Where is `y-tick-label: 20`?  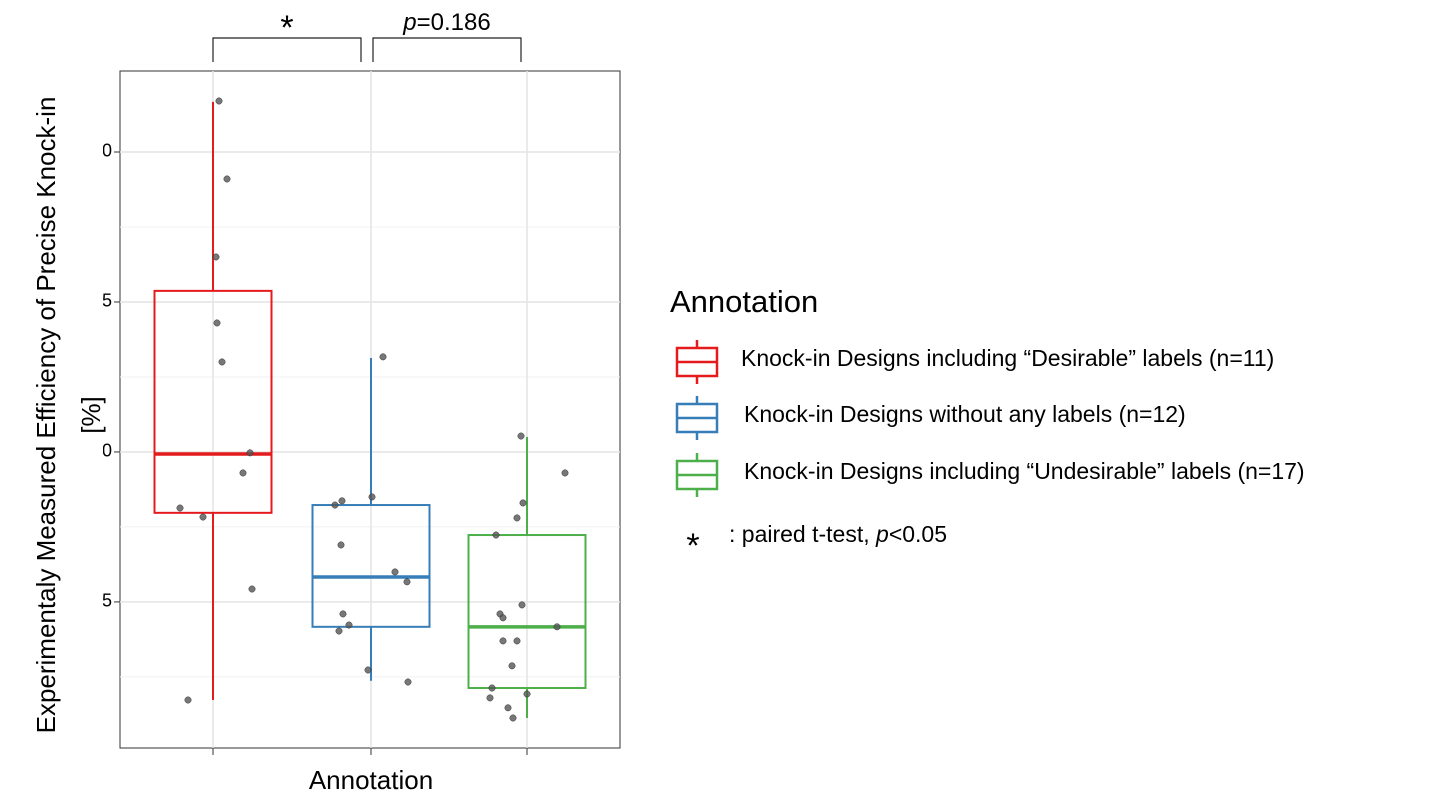 y-tick-label: 20 is located at coordinates (102, 151).